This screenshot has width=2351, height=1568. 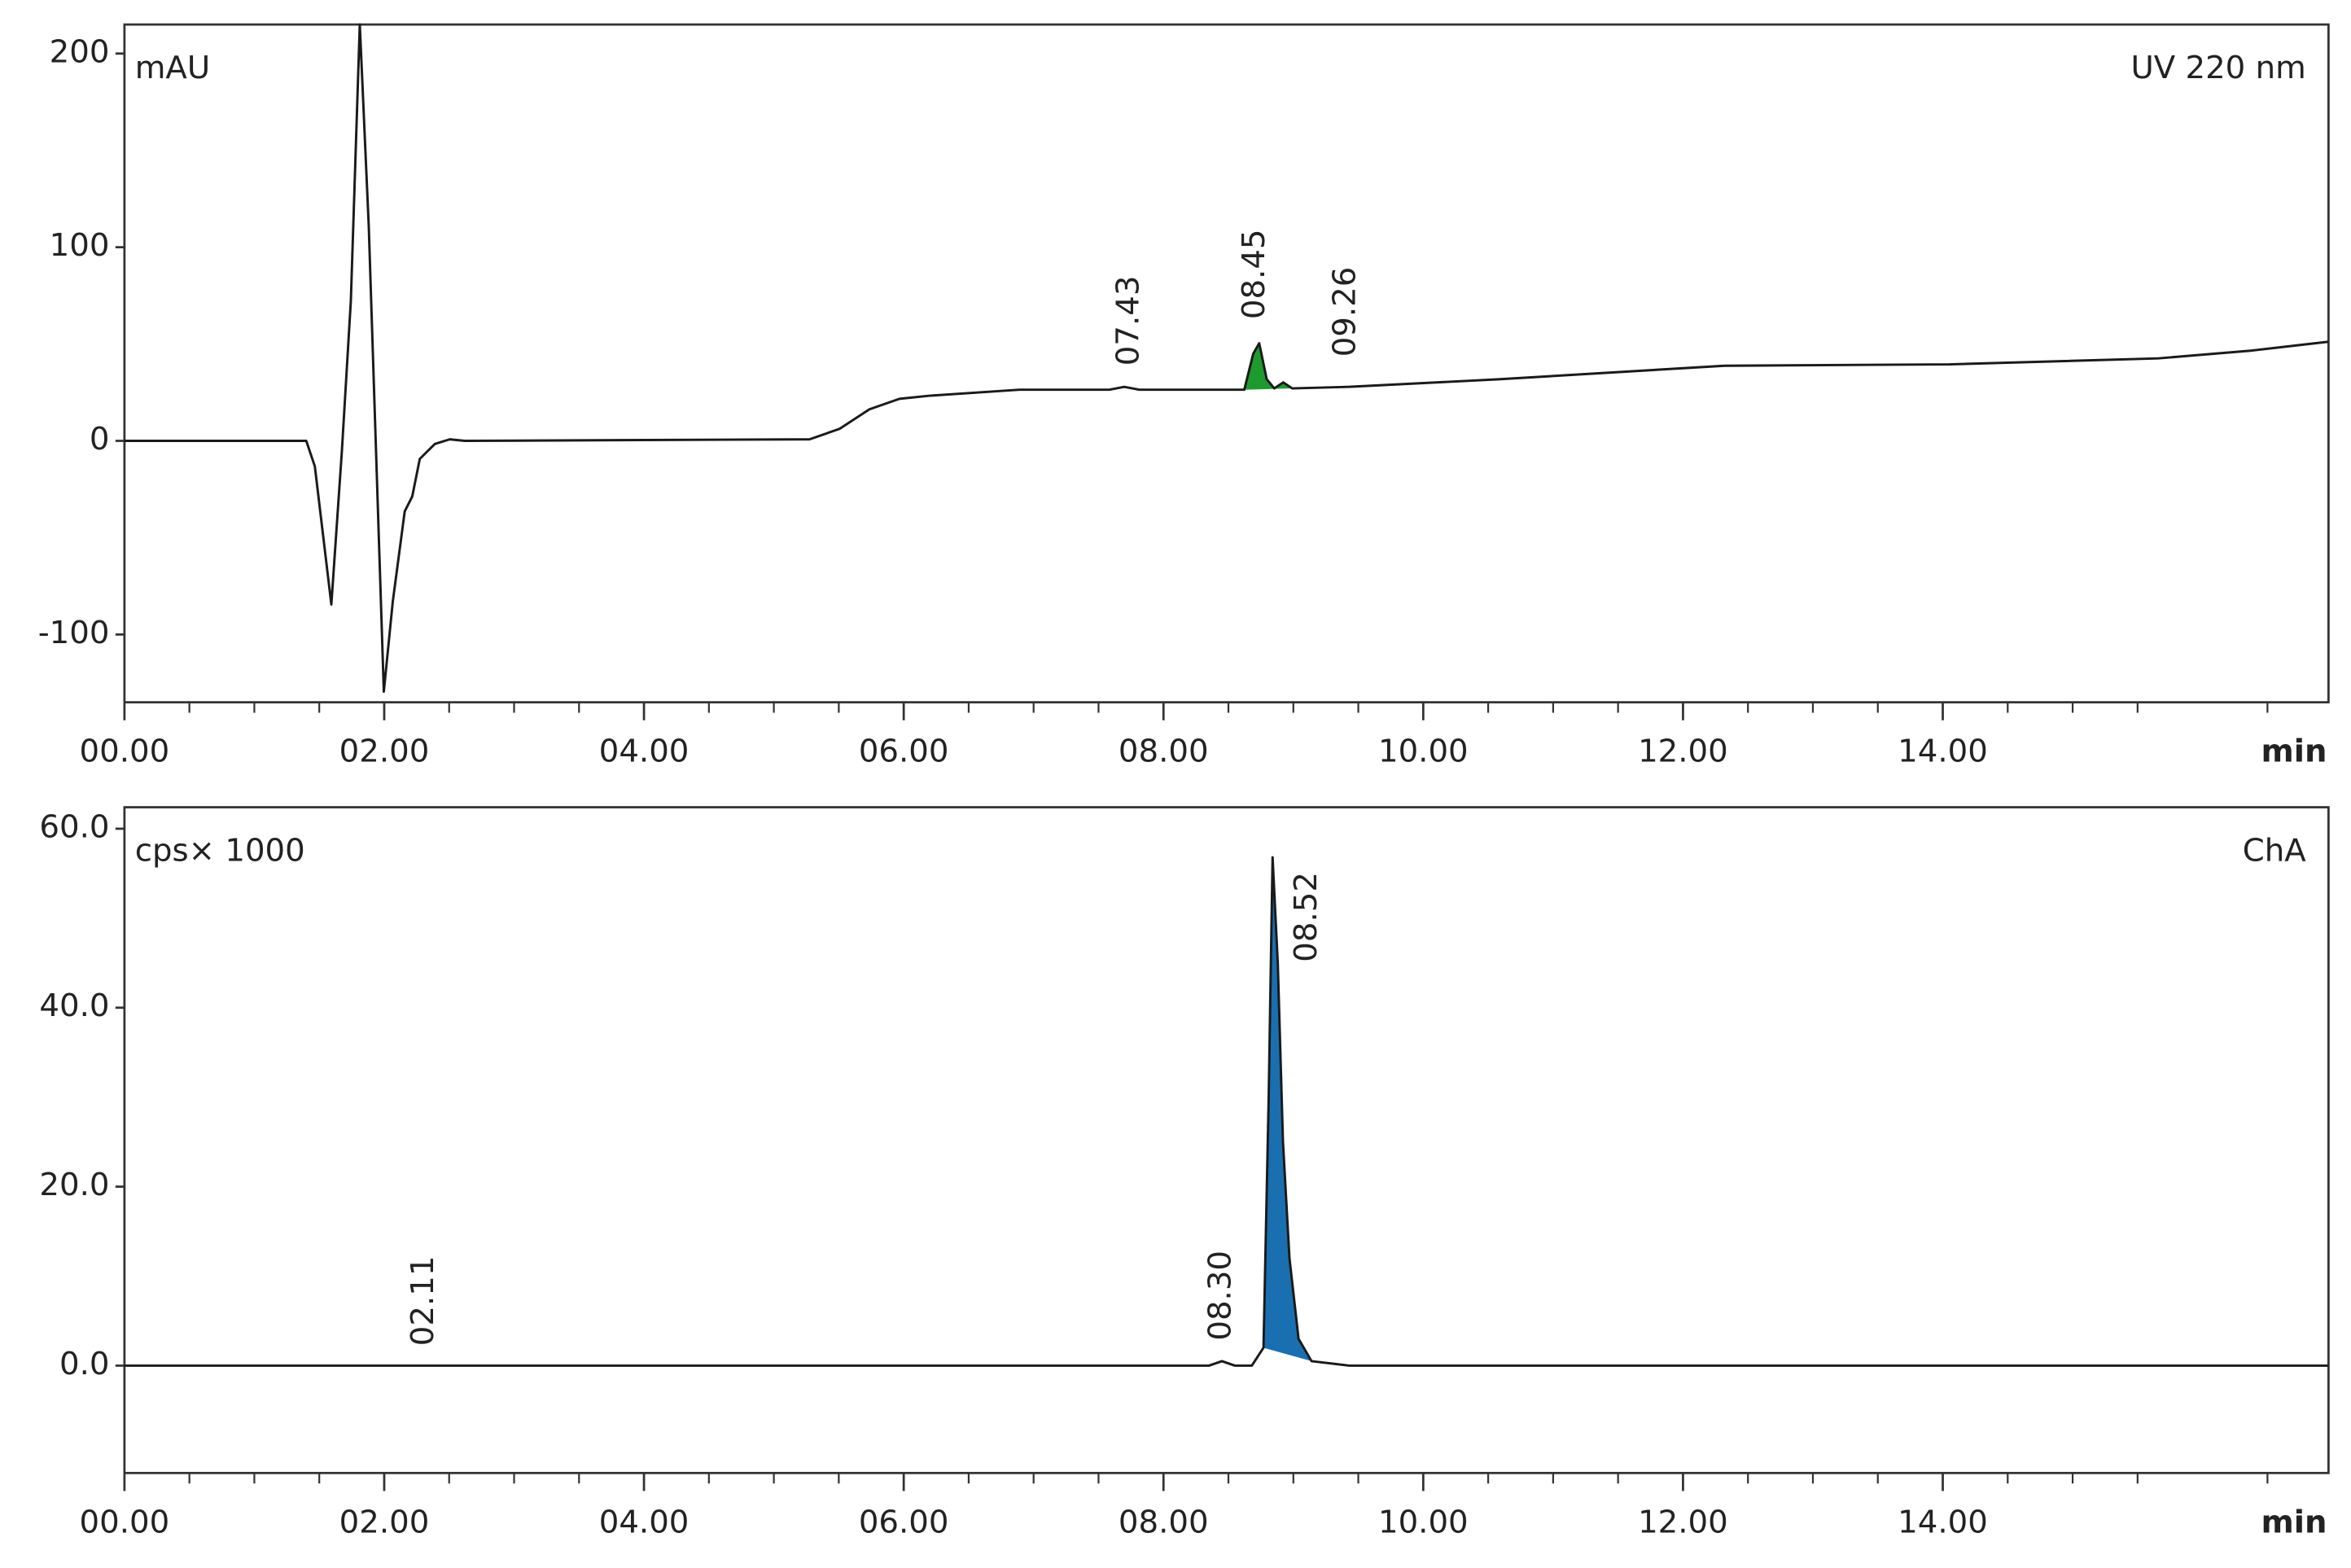 I want to click on unit-label: cps× 1000, so click(x=220, y=851).